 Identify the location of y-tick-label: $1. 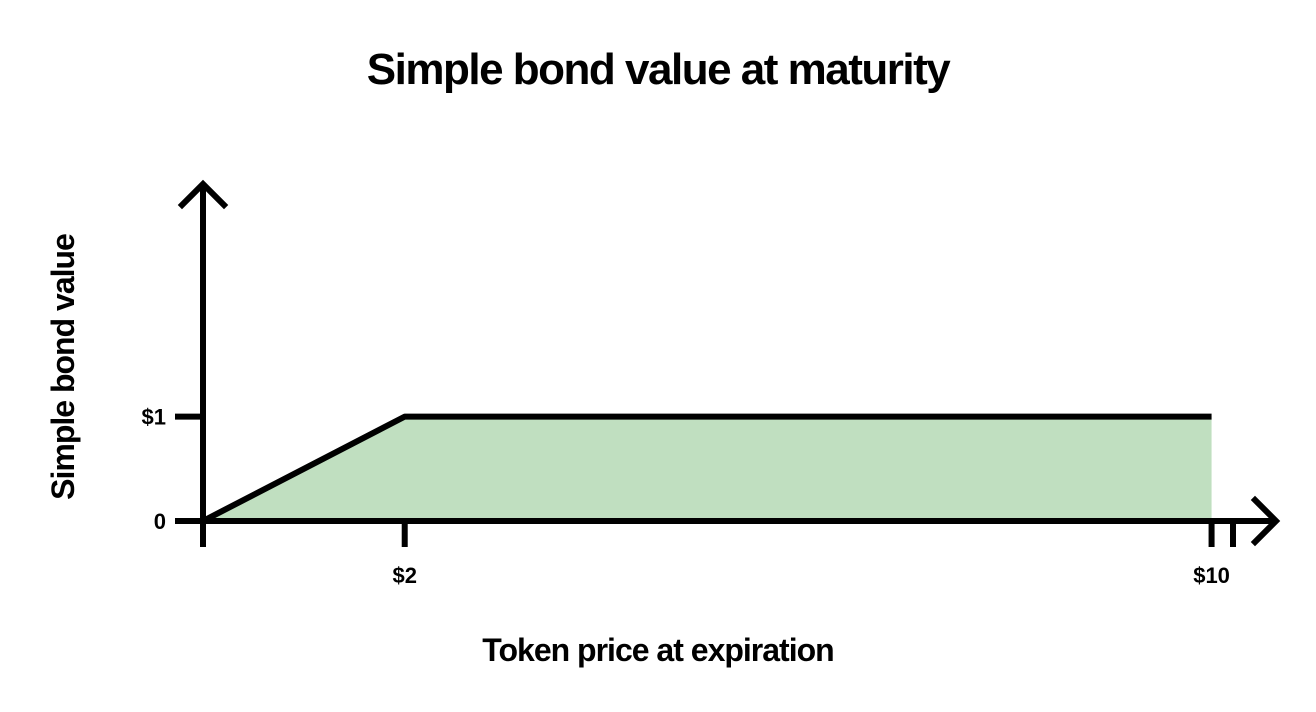
(154, 417).